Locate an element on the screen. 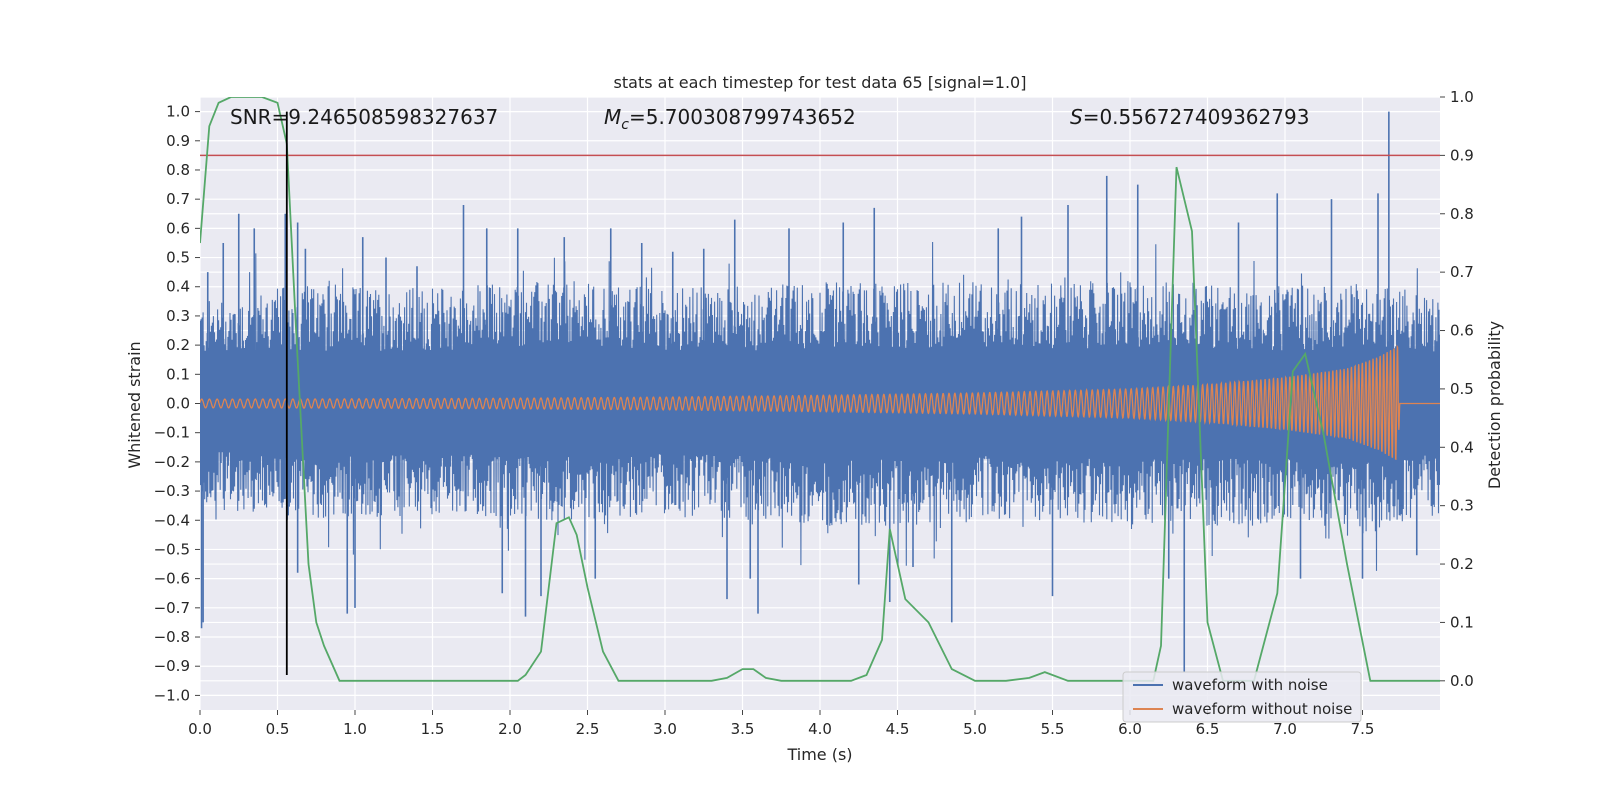  y-left-tick-label: 1.0 is located at coordinates (178, 112).